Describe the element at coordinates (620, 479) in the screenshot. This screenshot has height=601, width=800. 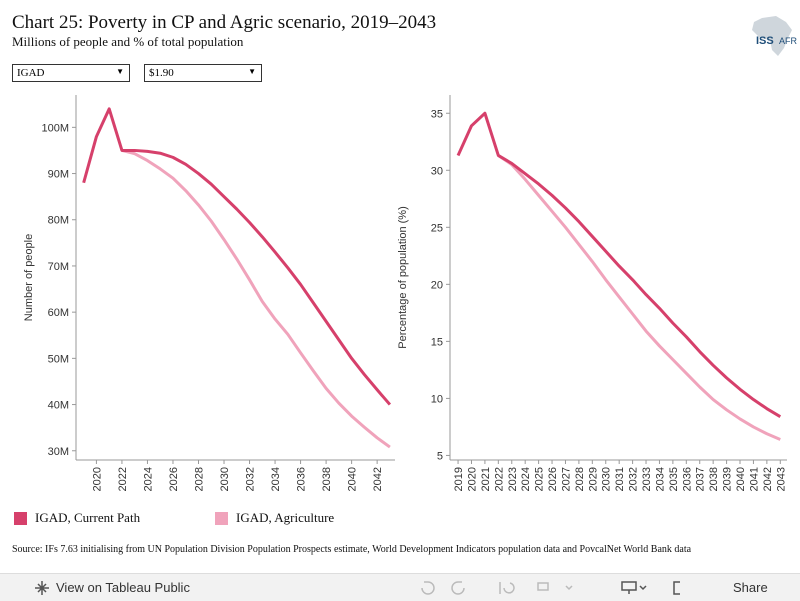
I see `x-tick-label: 2031` at that location.